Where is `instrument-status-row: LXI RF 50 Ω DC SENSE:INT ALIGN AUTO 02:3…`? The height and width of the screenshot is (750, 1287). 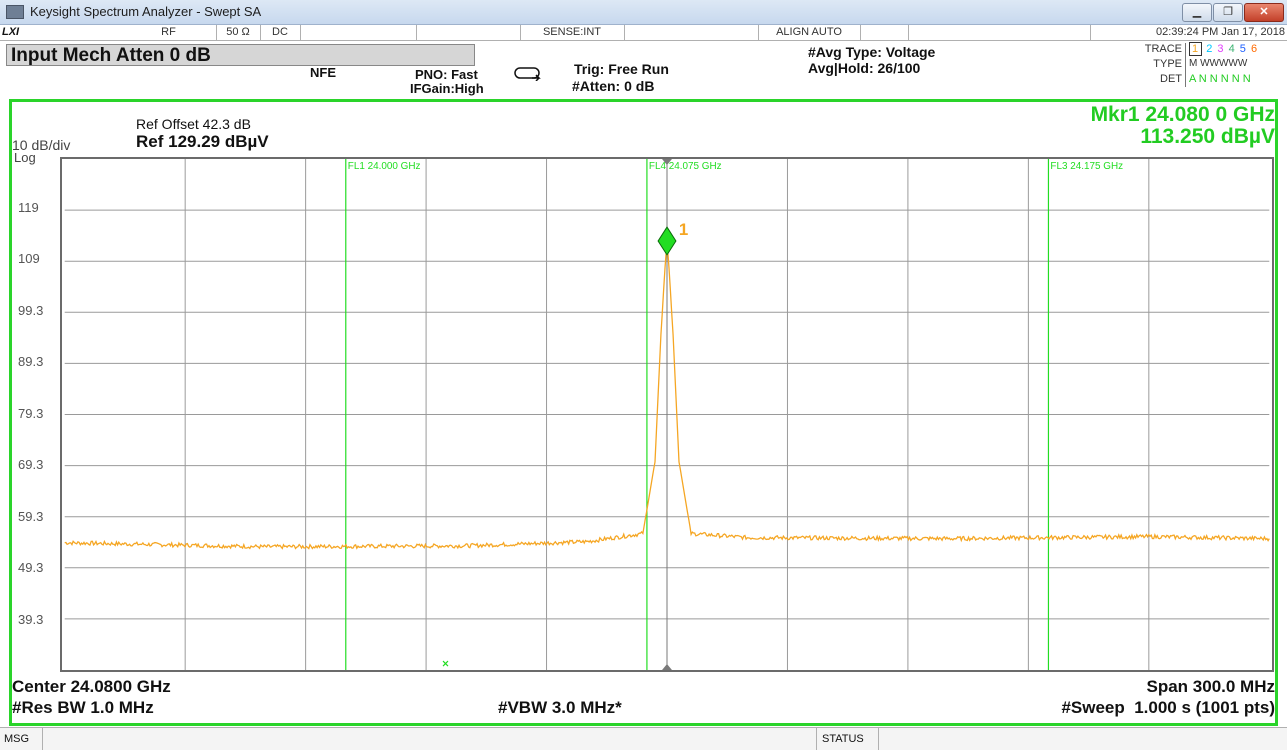 instrument-status-row: LXI RF 50 Ω DC SENSE:INT ALIGN AUTO 02:3… is located at coordinates (643, 33).